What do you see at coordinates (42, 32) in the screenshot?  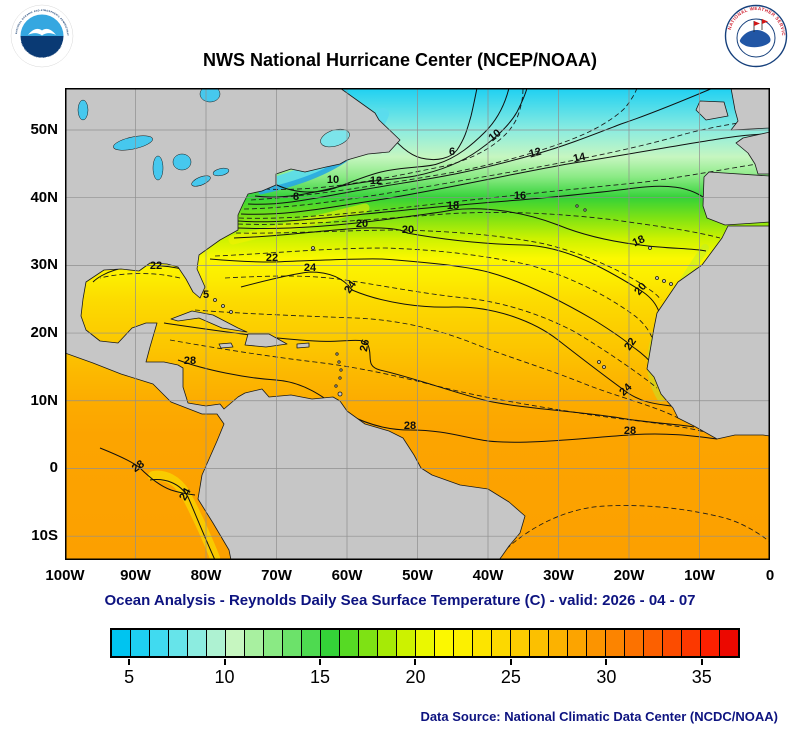 I see `noaa-seagull-icon` at bounding box center [42, 32].